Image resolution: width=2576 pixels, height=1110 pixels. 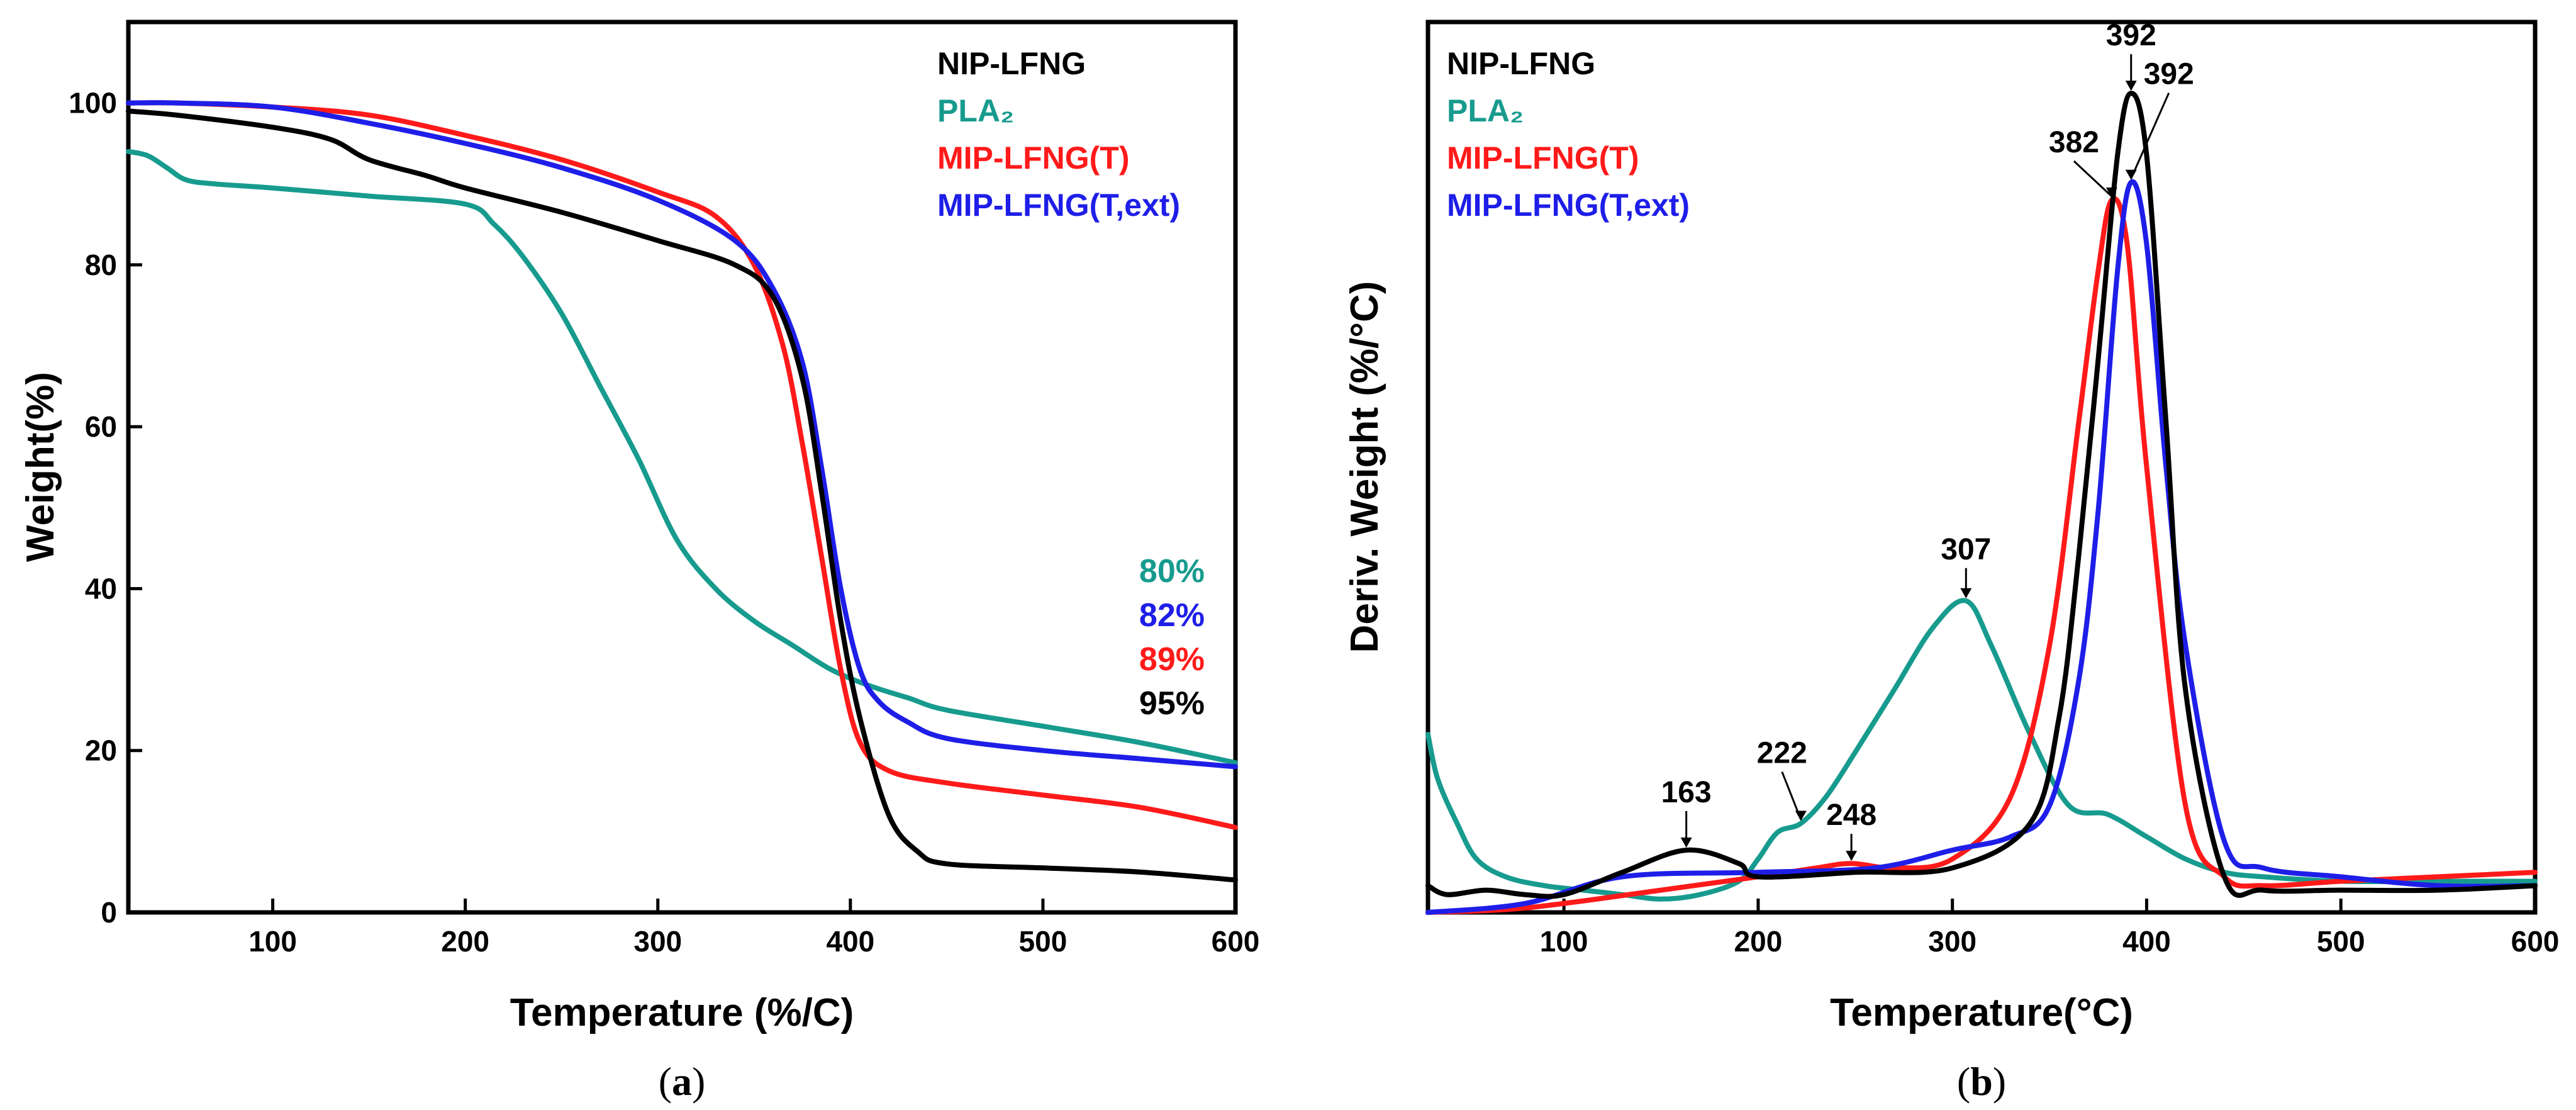 I want to click on residue-label-pla2: 80%, so click(x=1172, y=571).